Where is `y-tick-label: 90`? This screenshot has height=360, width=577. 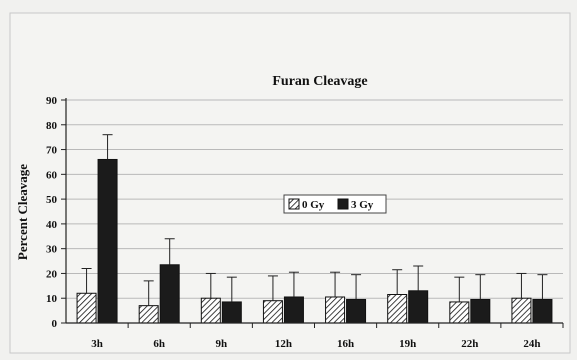 y-tick-label: 90 is located at coordinates (52, 101).